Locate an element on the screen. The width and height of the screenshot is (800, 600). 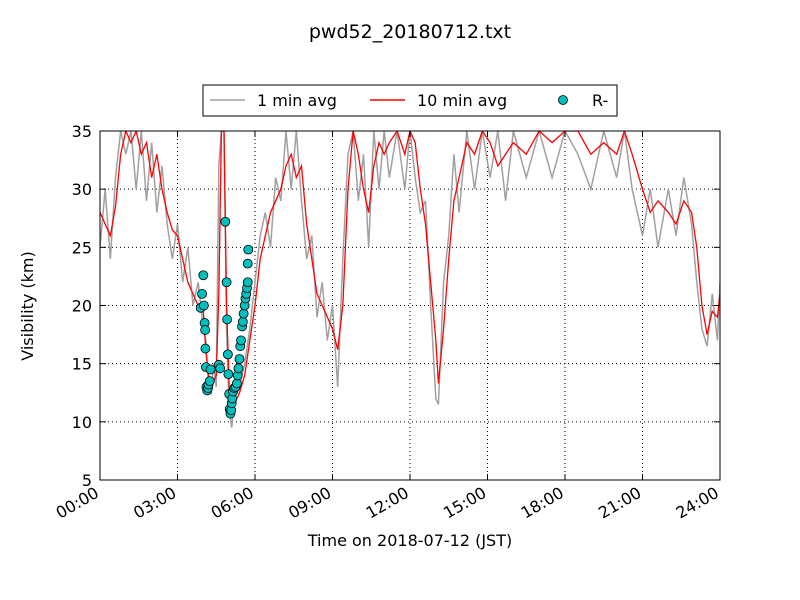
x-tick-label: 03:00 is located at coordinates (154, 503).